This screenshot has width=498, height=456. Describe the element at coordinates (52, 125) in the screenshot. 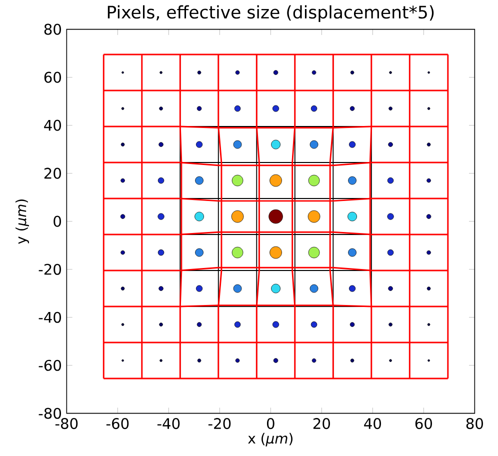

I see `y-tick-label: 40` at that location.